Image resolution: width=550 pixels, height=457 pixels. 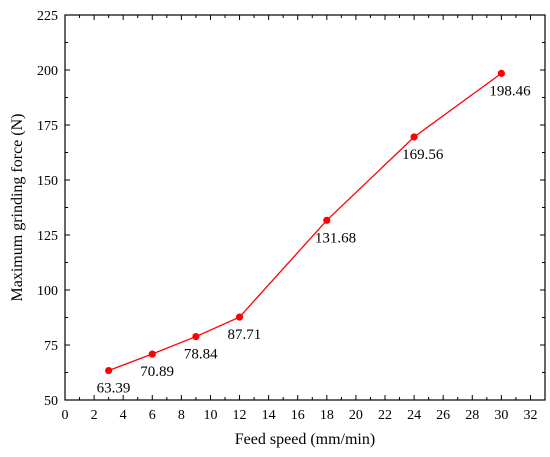 I want to click on x-tick-label: 10, so click(x=210, y=415).